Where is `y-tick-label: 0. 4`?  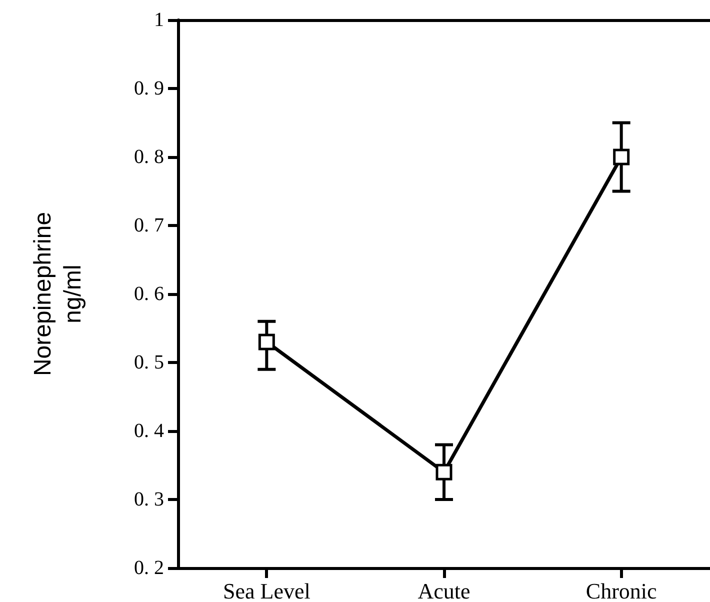
y-tick-label: 0. 4 is located at coordinates (149, 431).